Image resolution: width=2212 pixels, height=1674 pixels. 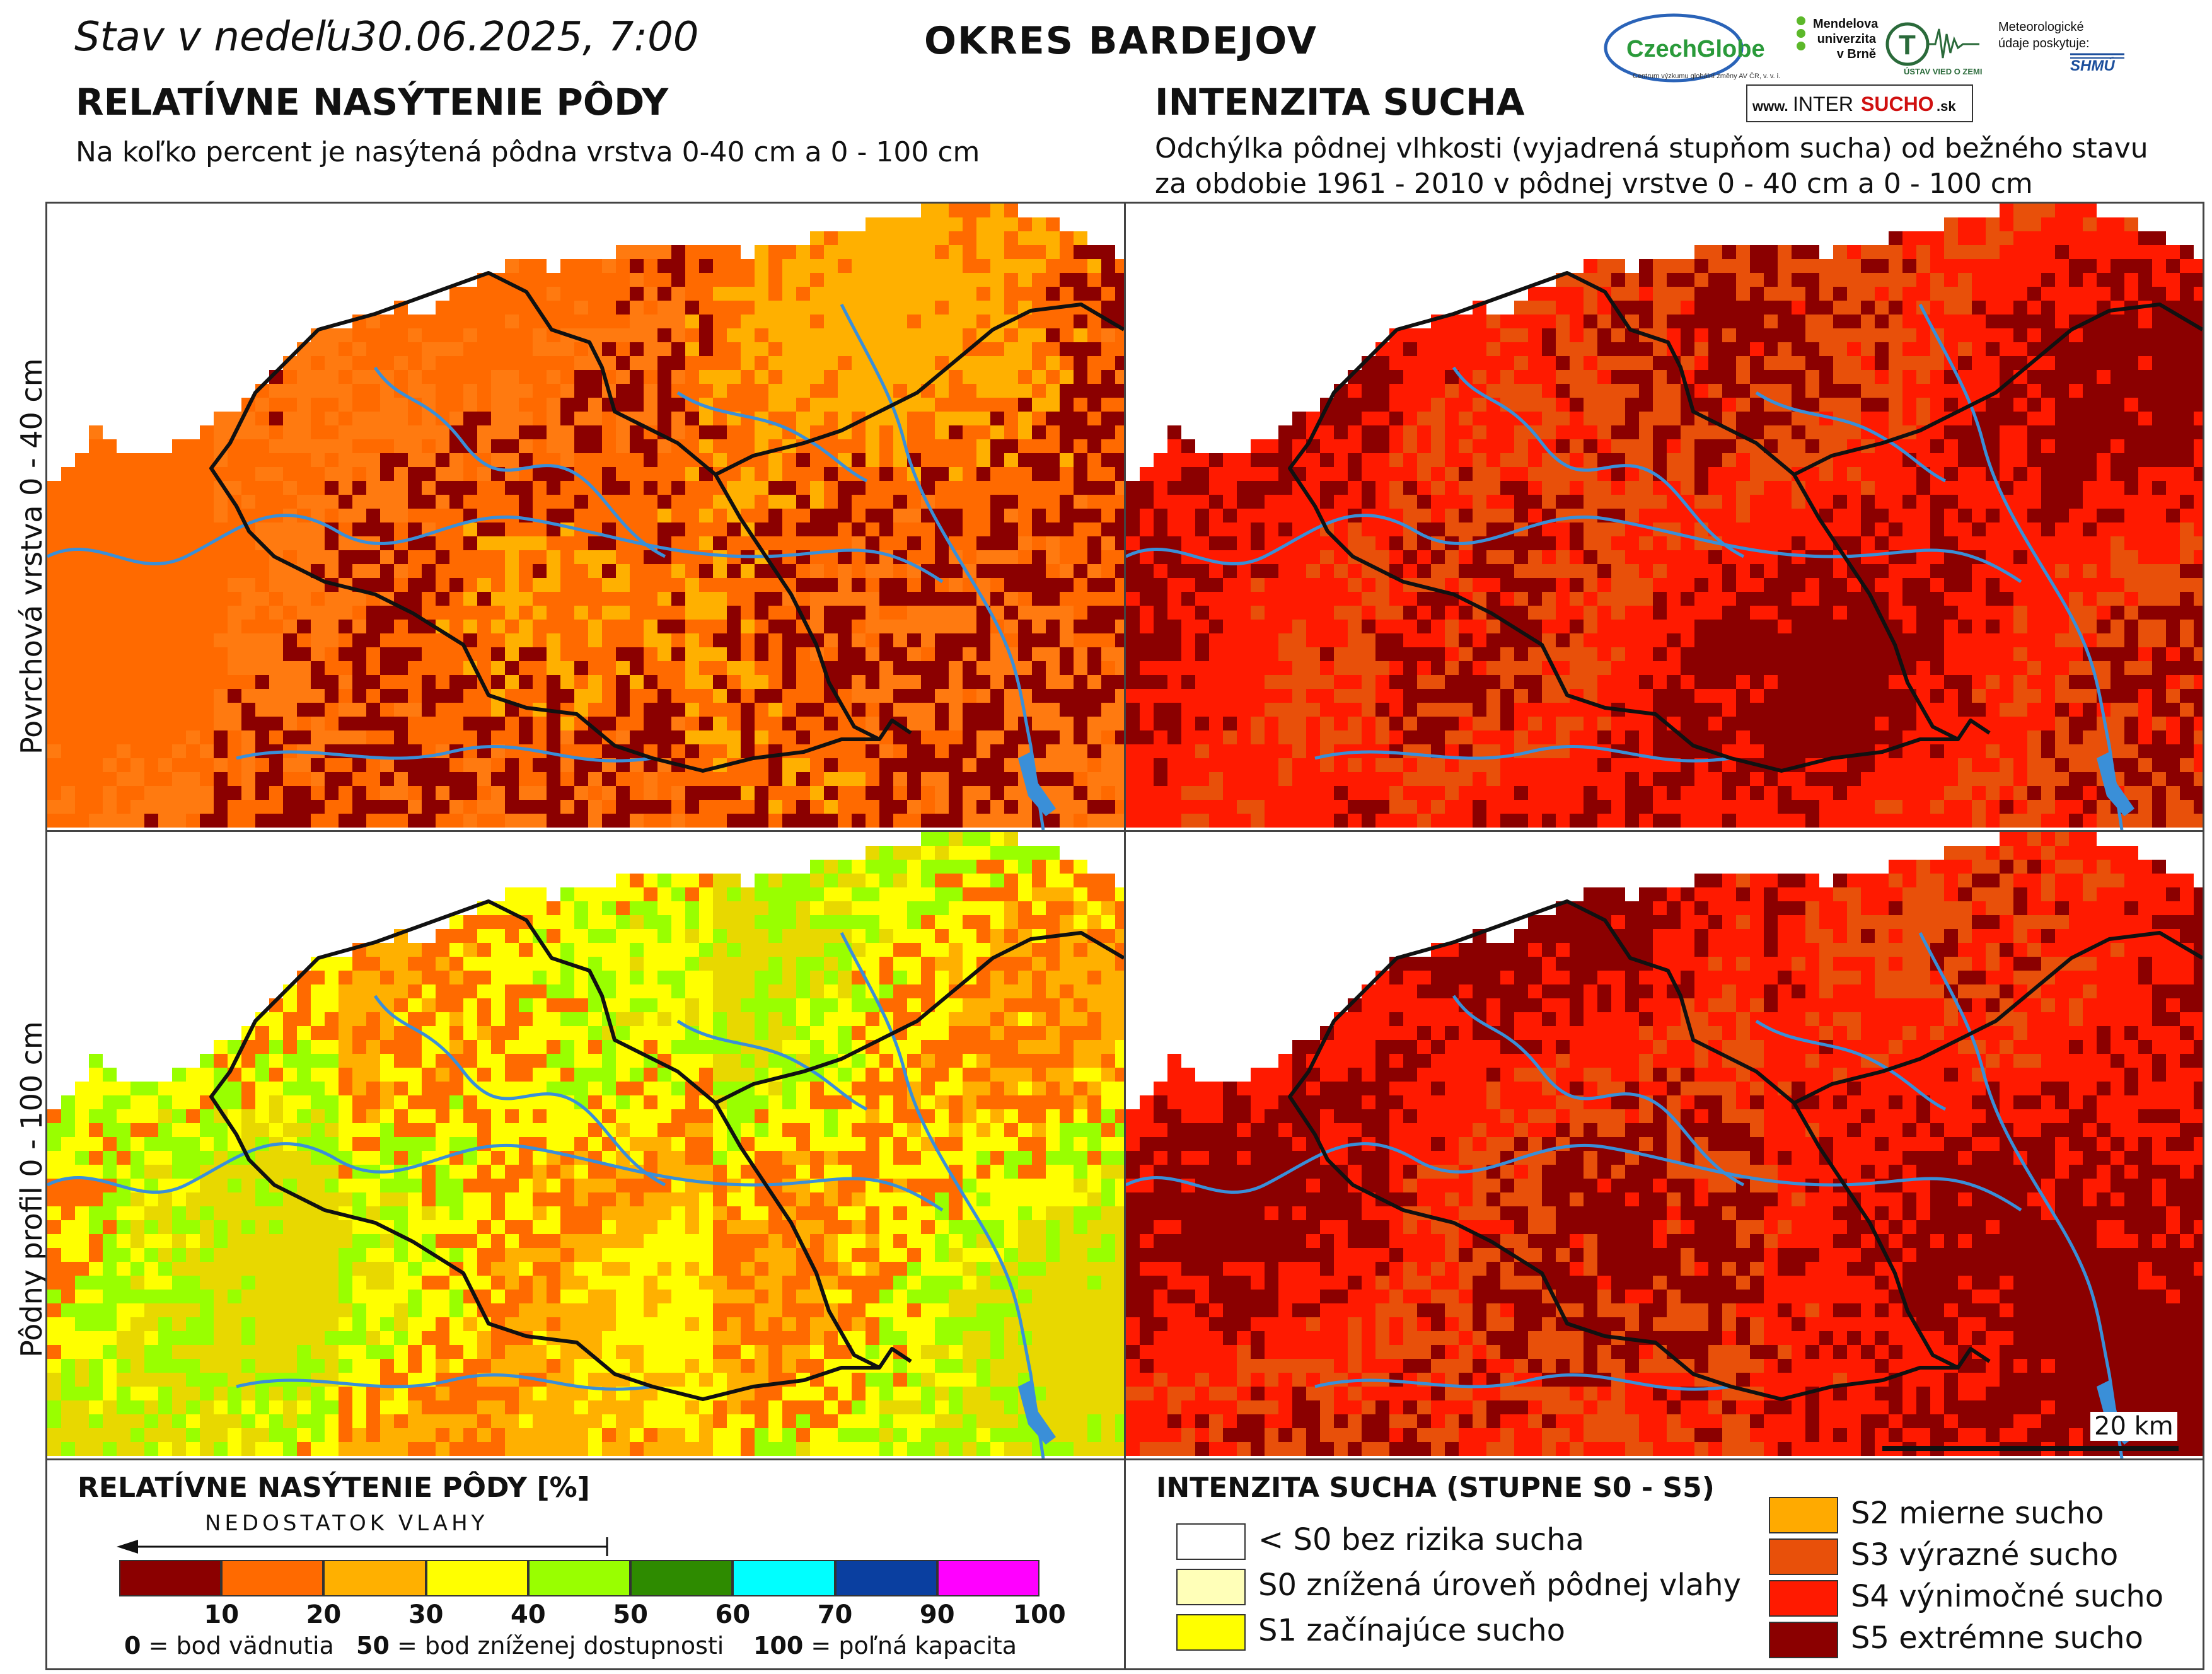 What do you see at coordinates (630, 1614) in the screenshot?
I see `colorbar-tick-label: 50` at bounding box center [630, 1614].